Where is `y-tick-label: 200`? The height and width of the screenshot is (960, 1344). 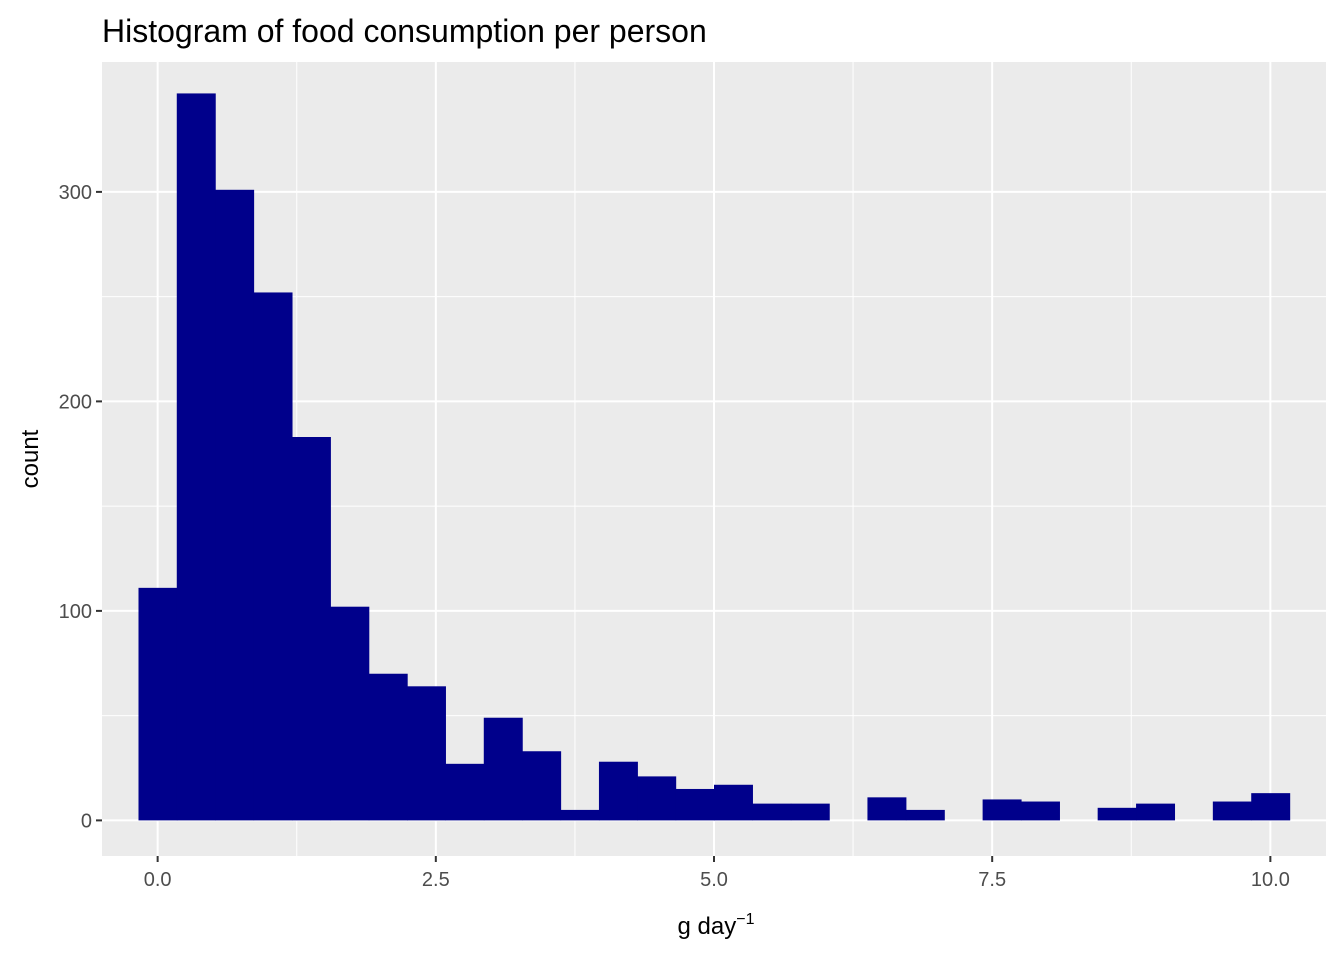
y-tick-label: 200 is located at coordinates (75, 402).